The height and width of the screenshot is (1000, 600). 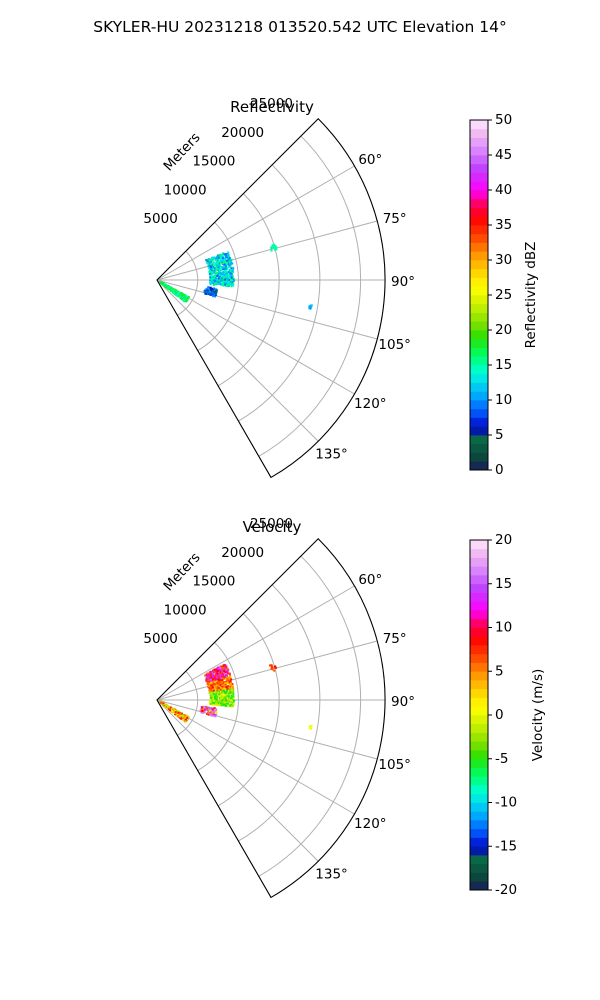 What do you see at coordinates (503, 120) in the screenshot?
I see `colorbar-tick-label: 50` at bounding box center [503, 120].